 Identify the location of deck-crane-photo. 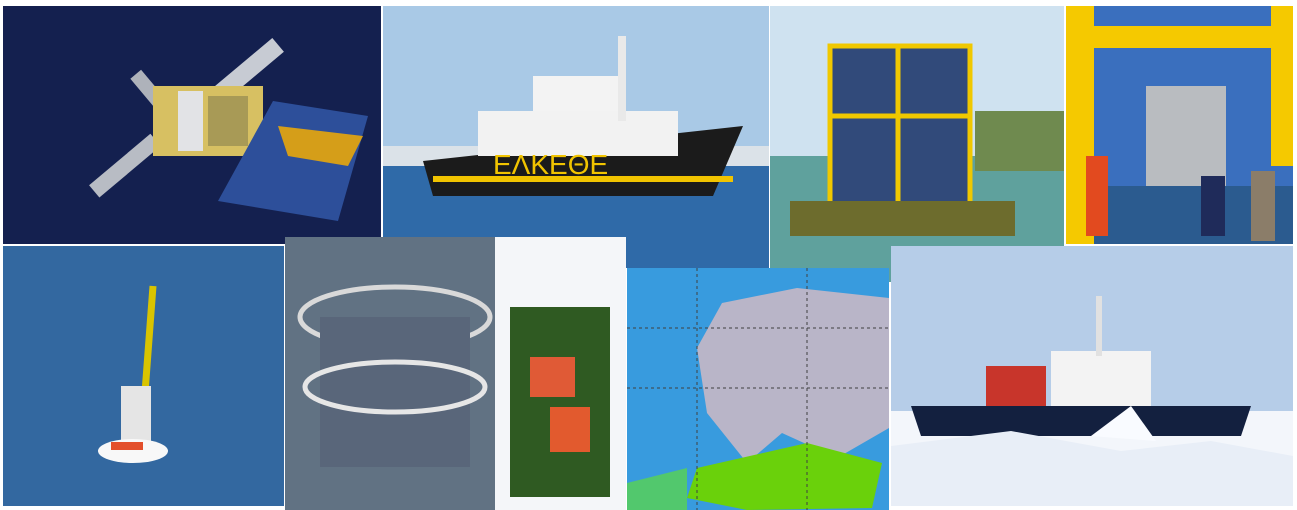
(1179, 125).